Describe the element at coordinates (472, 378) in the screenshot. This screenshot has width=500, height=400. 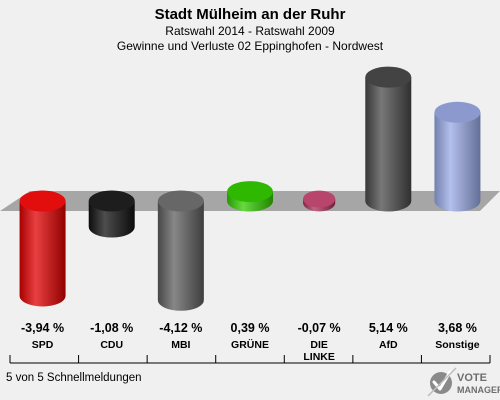
I see `logo-text-vote: VOTE` at that location.